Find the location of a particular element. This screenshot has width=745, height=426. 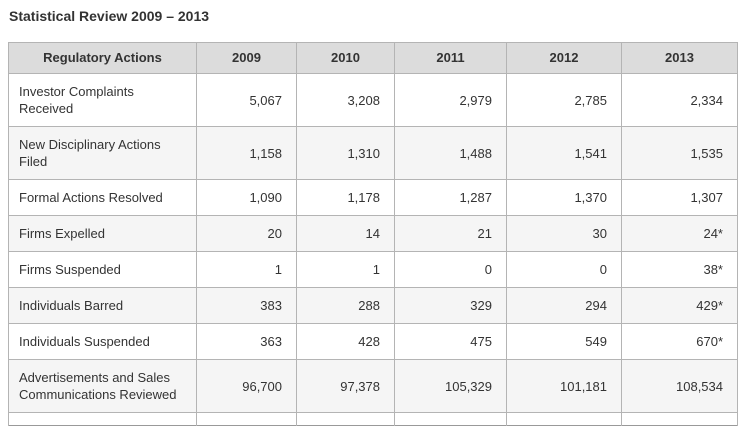

value-cell: 288 is located at coordinates (345, 305).